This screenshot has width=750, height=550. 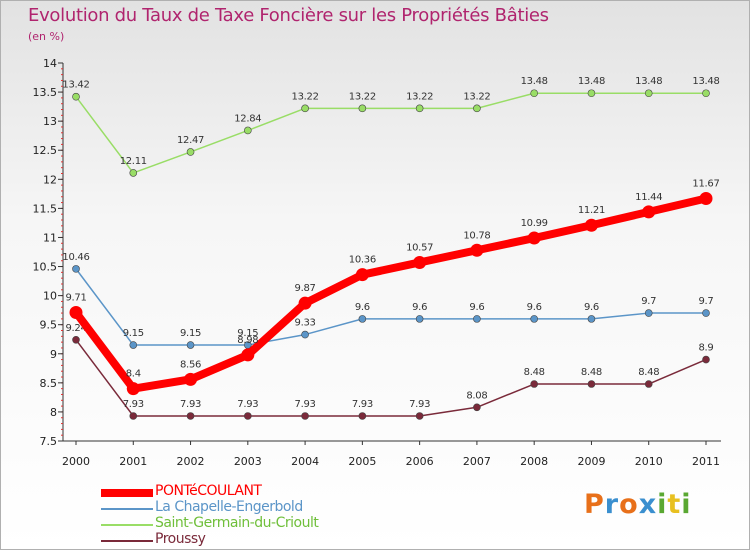 I want to click on logo-letter: r, so click(x=612, y=504).